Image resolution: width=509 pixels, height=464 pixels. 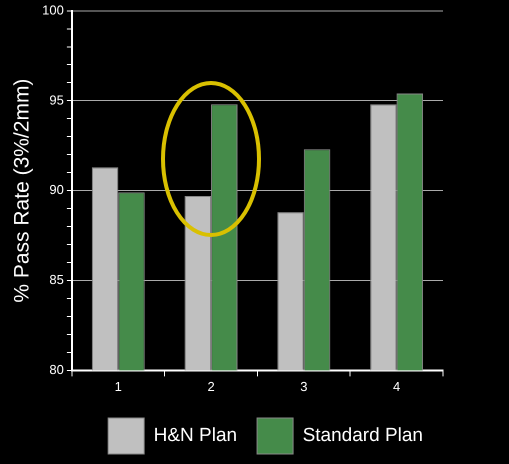 What do you see at coordinates (22, 190) in the screenshot?
I see `y-axis-title: % Pass Rate (3%/2mm)` at bounding box center [22, 190].